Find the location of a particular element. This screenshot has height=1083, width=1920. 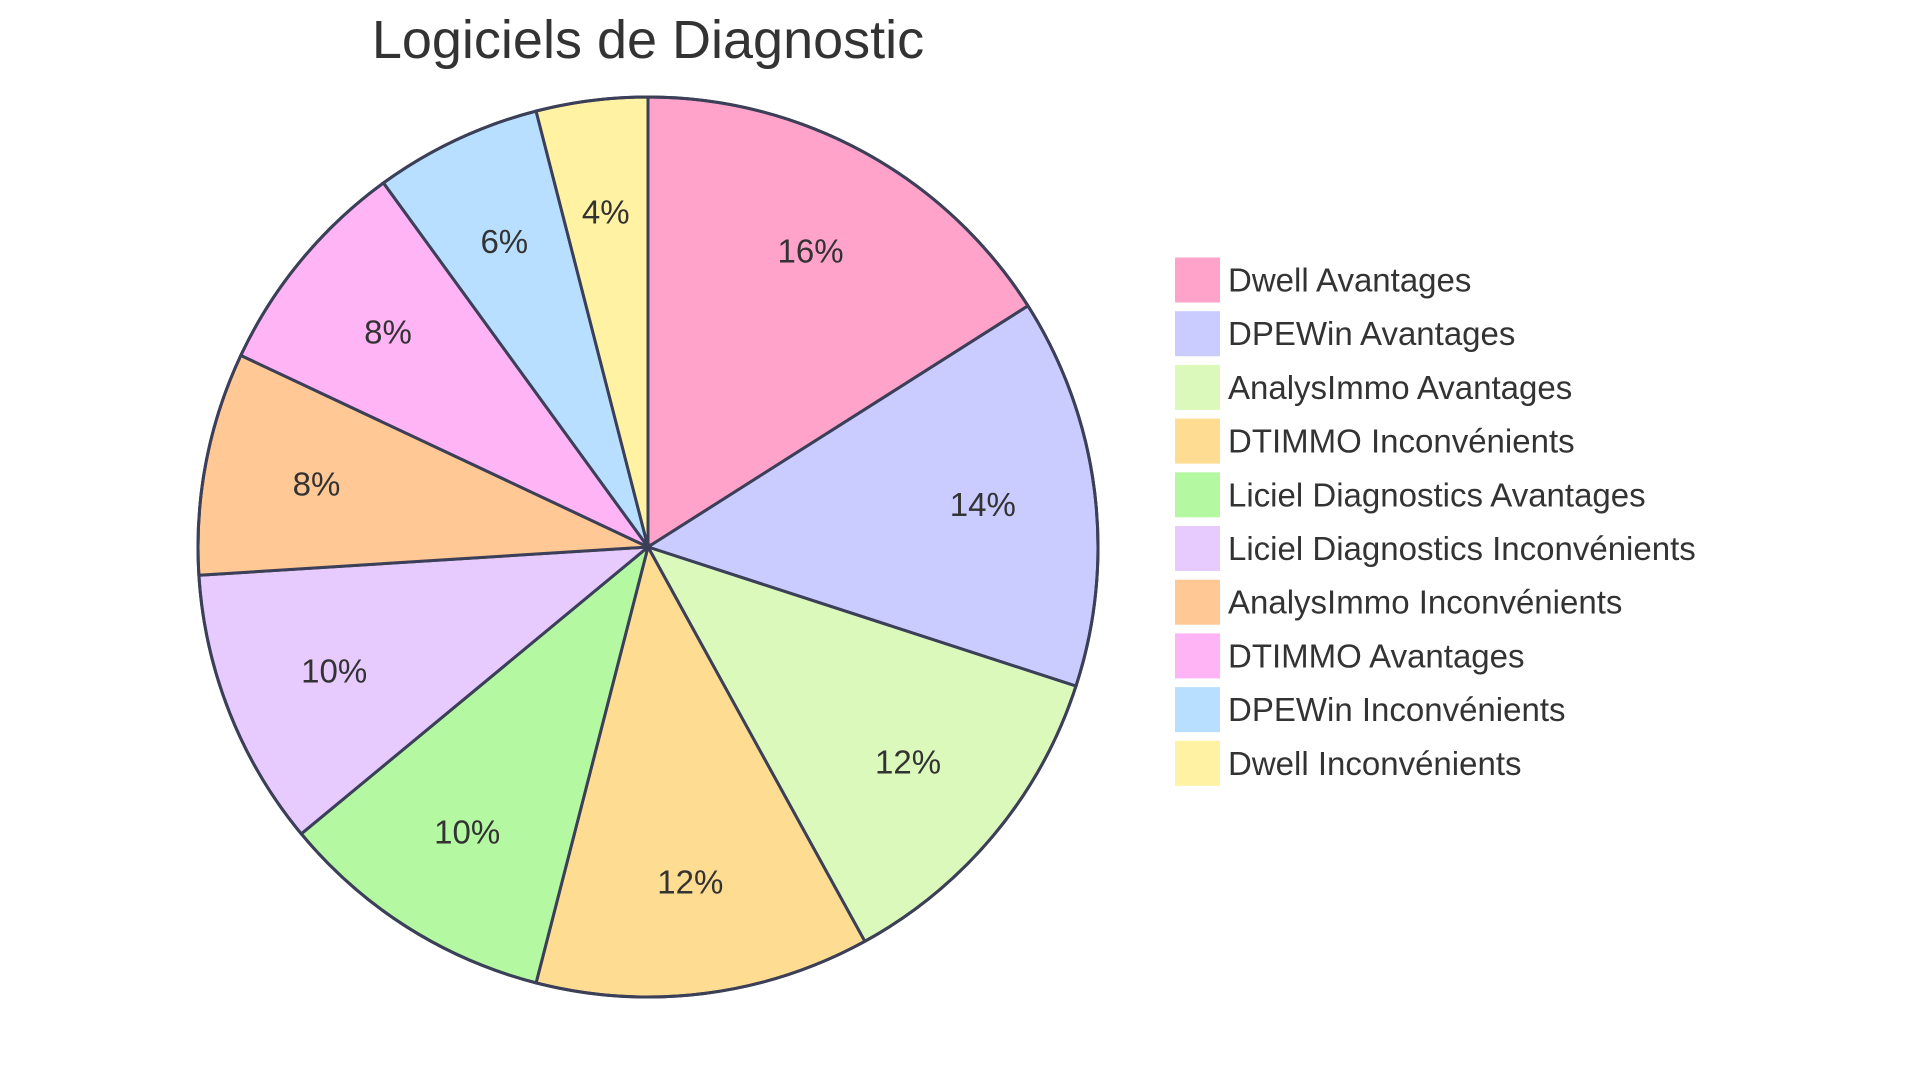

legend-item-dtimmo-inconvenients: DTIMMO Inconvénients is located at coordinates (1375, 441).